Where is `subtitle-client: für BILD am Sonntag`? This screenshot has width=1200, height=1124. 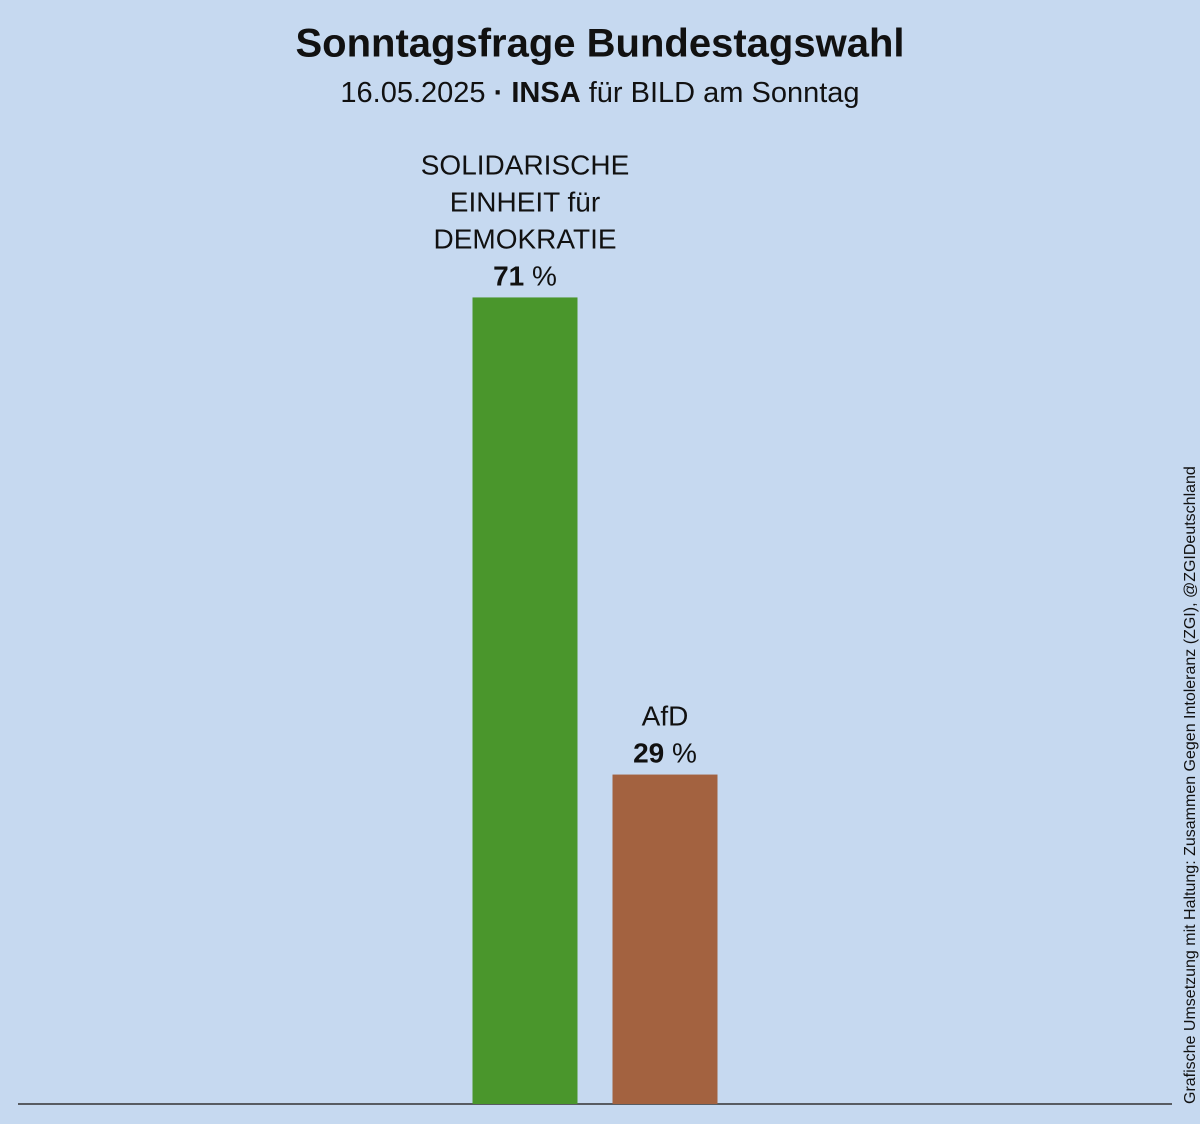
subtitle-client: für BILD am Sonntag is located at coordinates (724, 93).